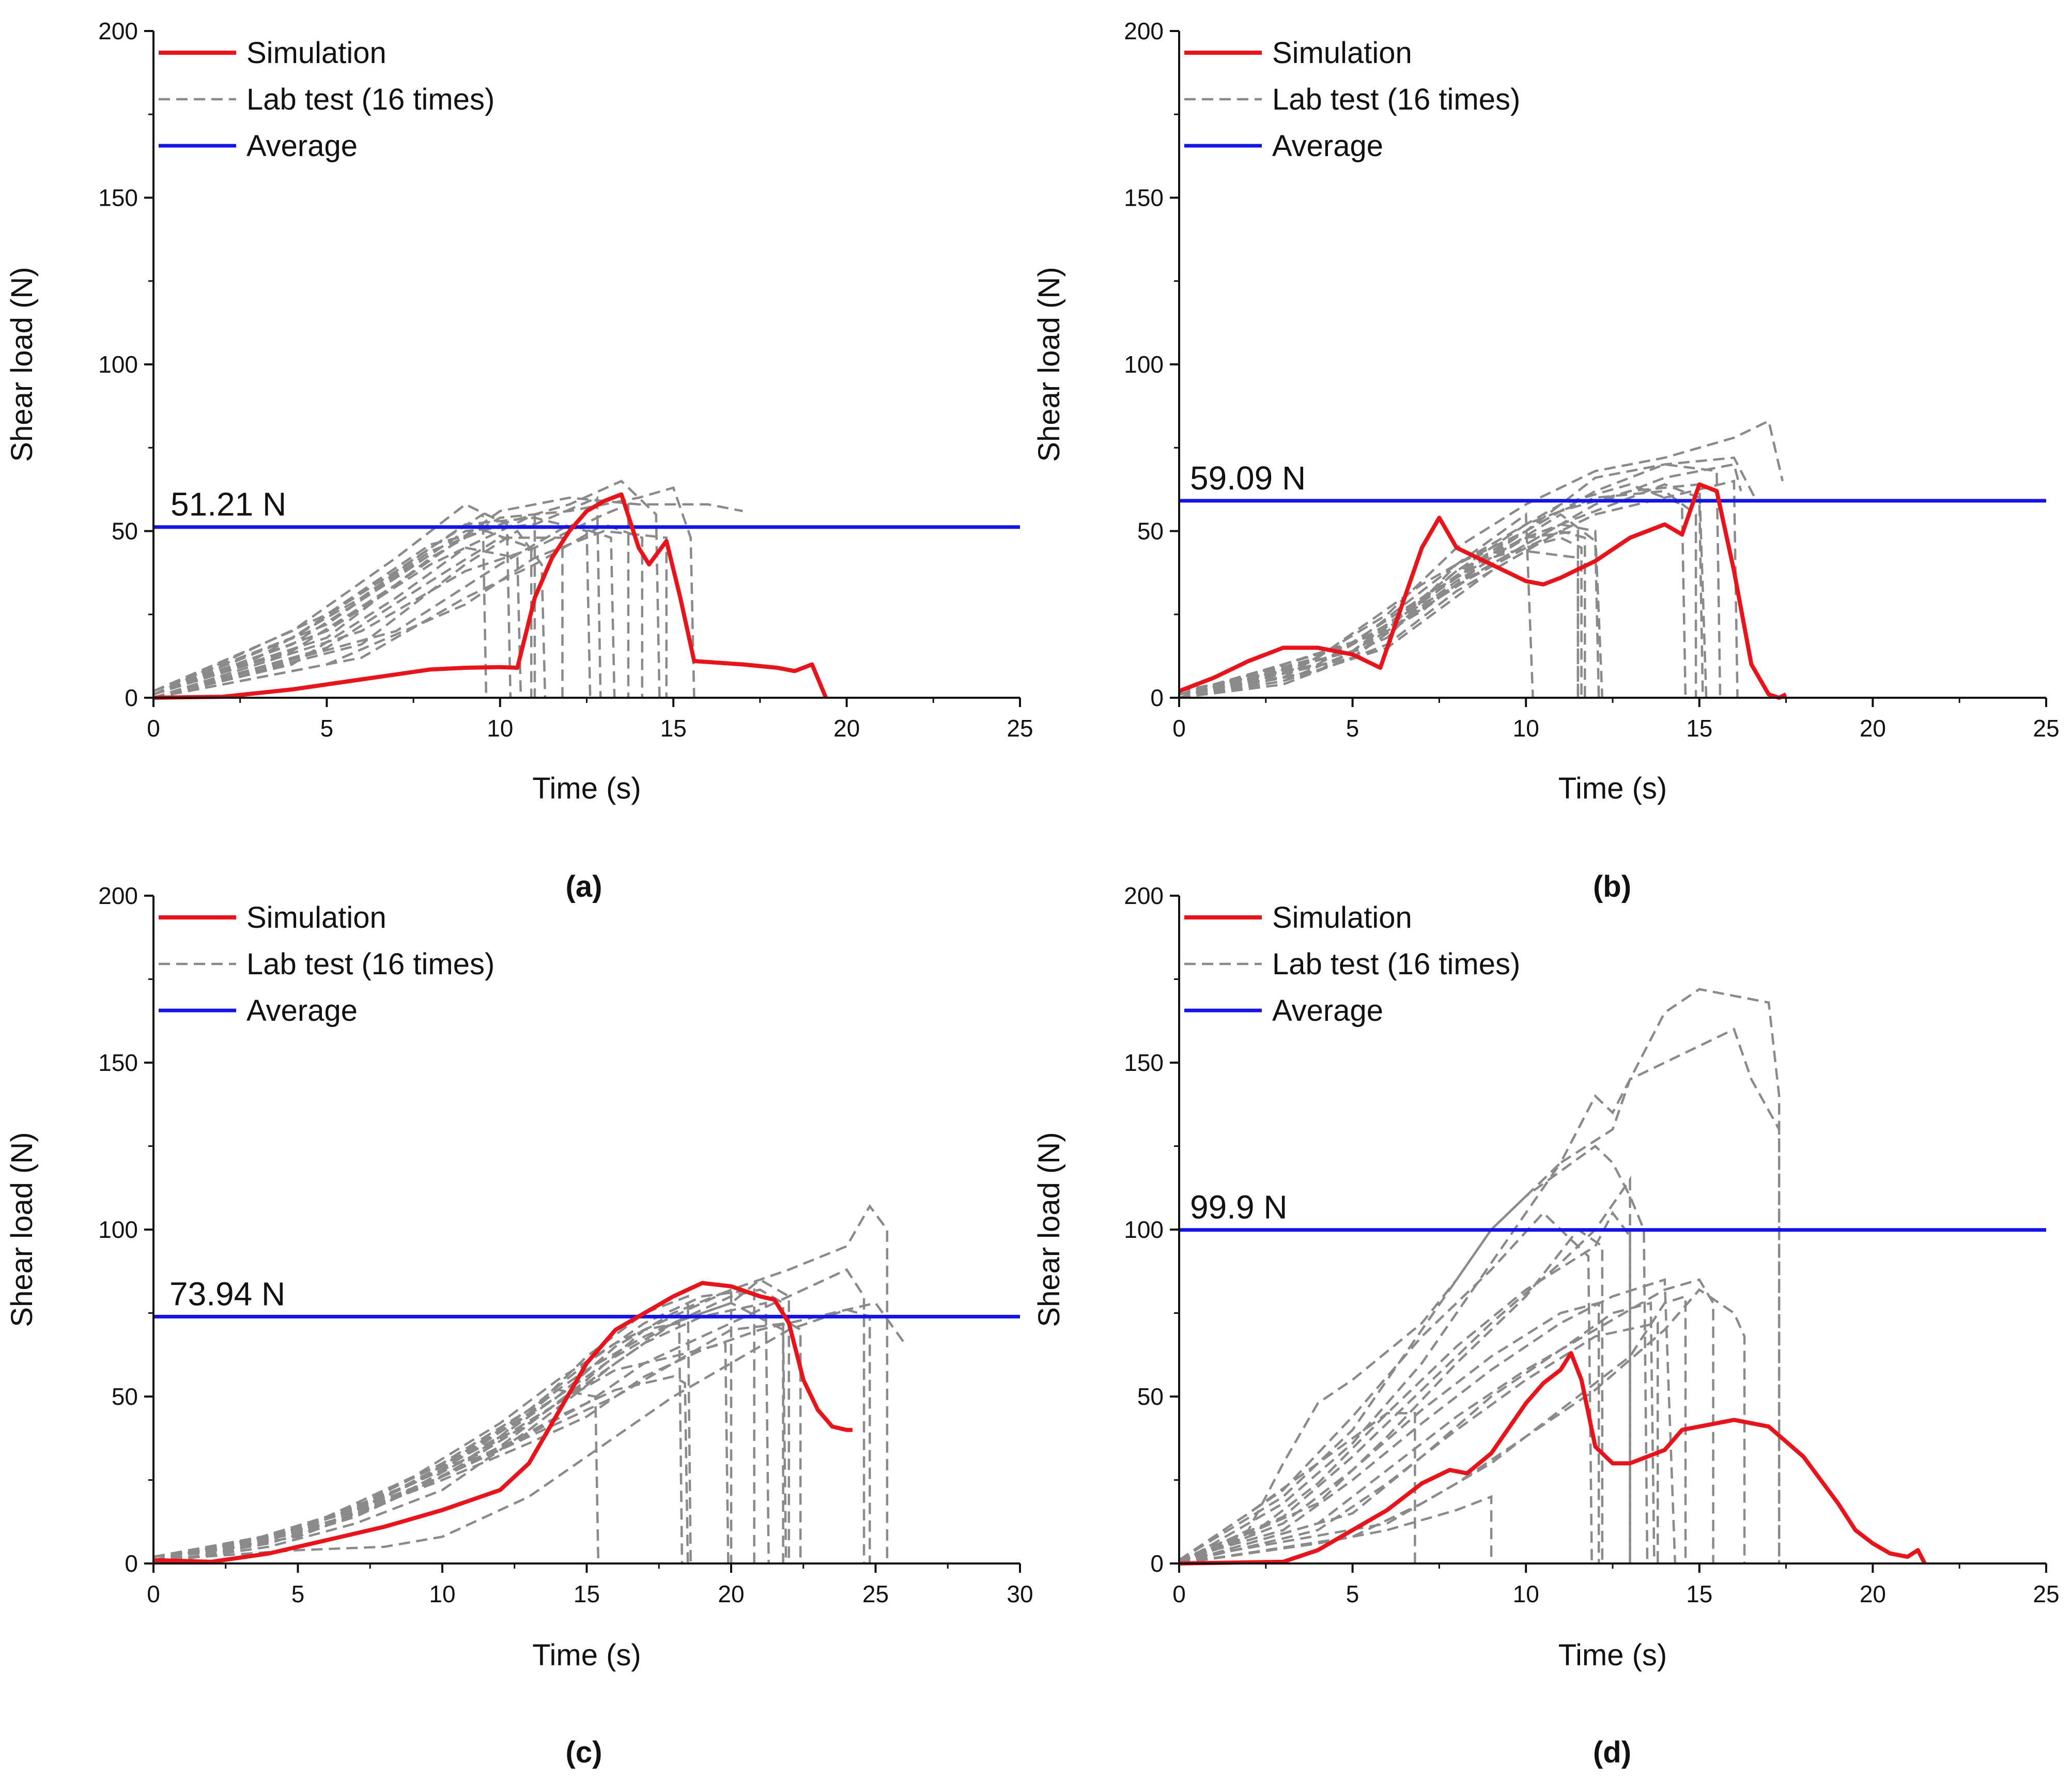 The height and width of the screenshot is (1779, 2072). I want to click on panel-label: (a), so click(584, 887).